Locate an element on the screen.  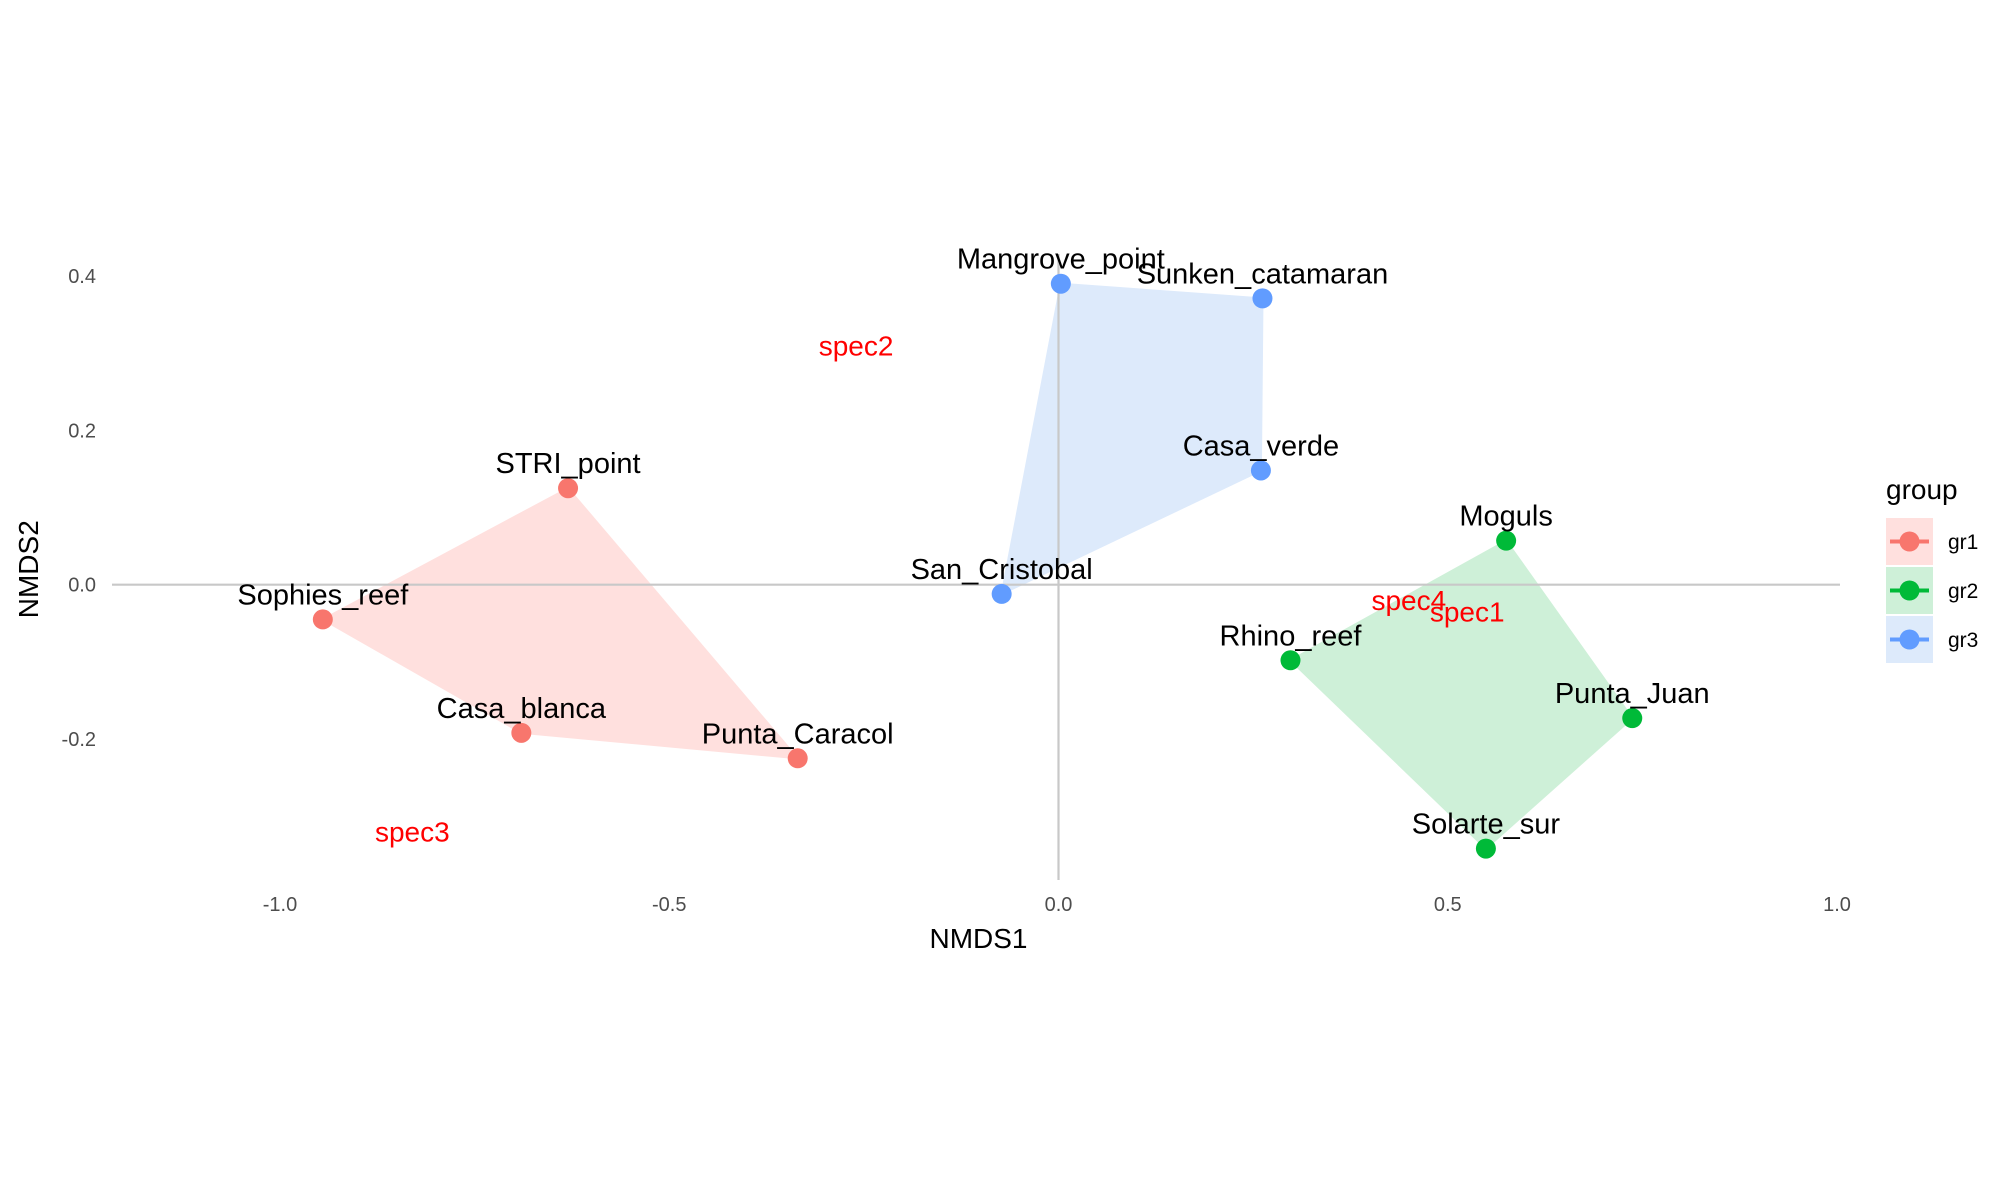
x-tick-label: 1.0 is located at coordinates (1837, 905).